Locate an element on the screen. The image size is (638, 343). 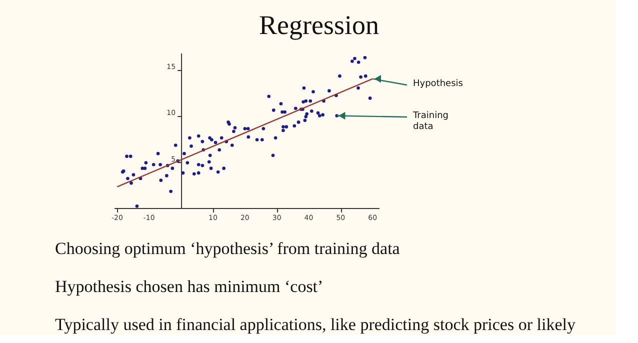
text: Typically used in financial applications, like predicting stock prices or likely is located at coordinates (315, 324).